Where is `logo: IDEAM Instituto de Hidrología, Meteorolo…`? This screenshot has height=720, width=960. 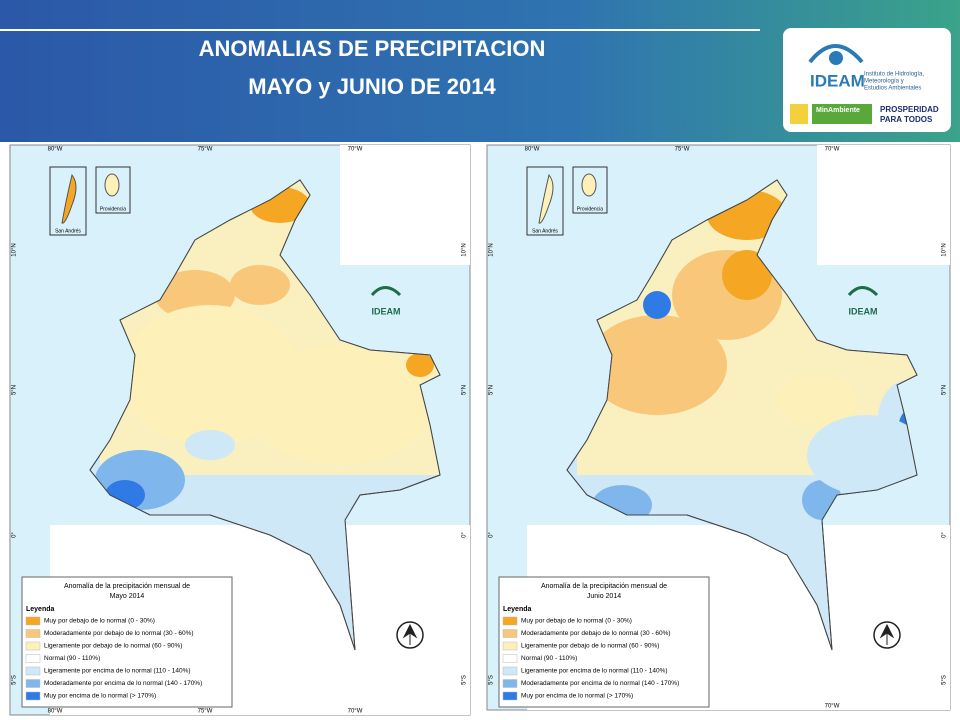
logo: IDEAM Instituto de Hidrología, Meteorolo… is located at coordinates (867, 80).